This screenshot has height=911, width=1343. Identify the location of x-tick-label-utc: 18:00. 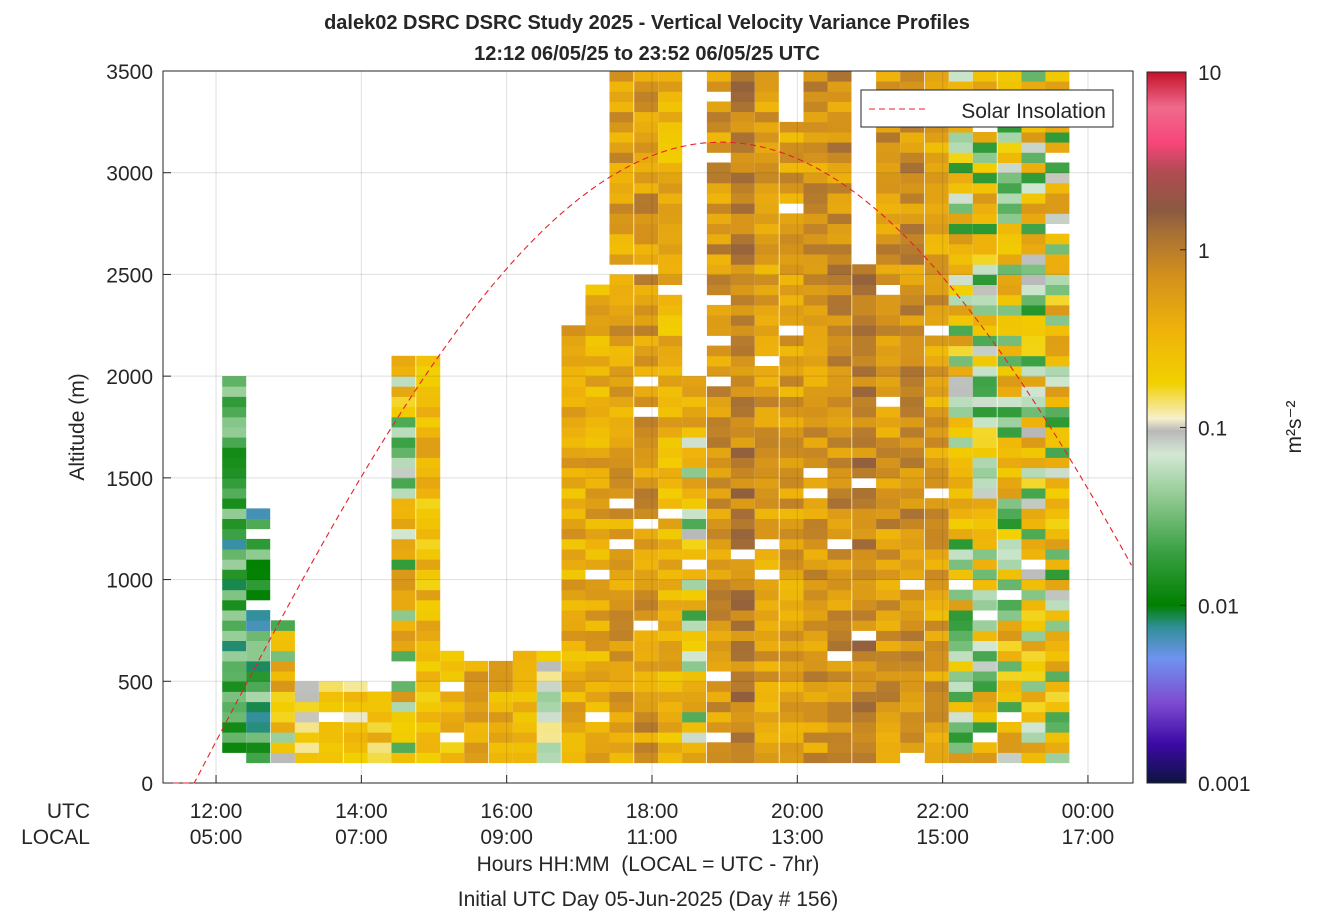
(652, 811).